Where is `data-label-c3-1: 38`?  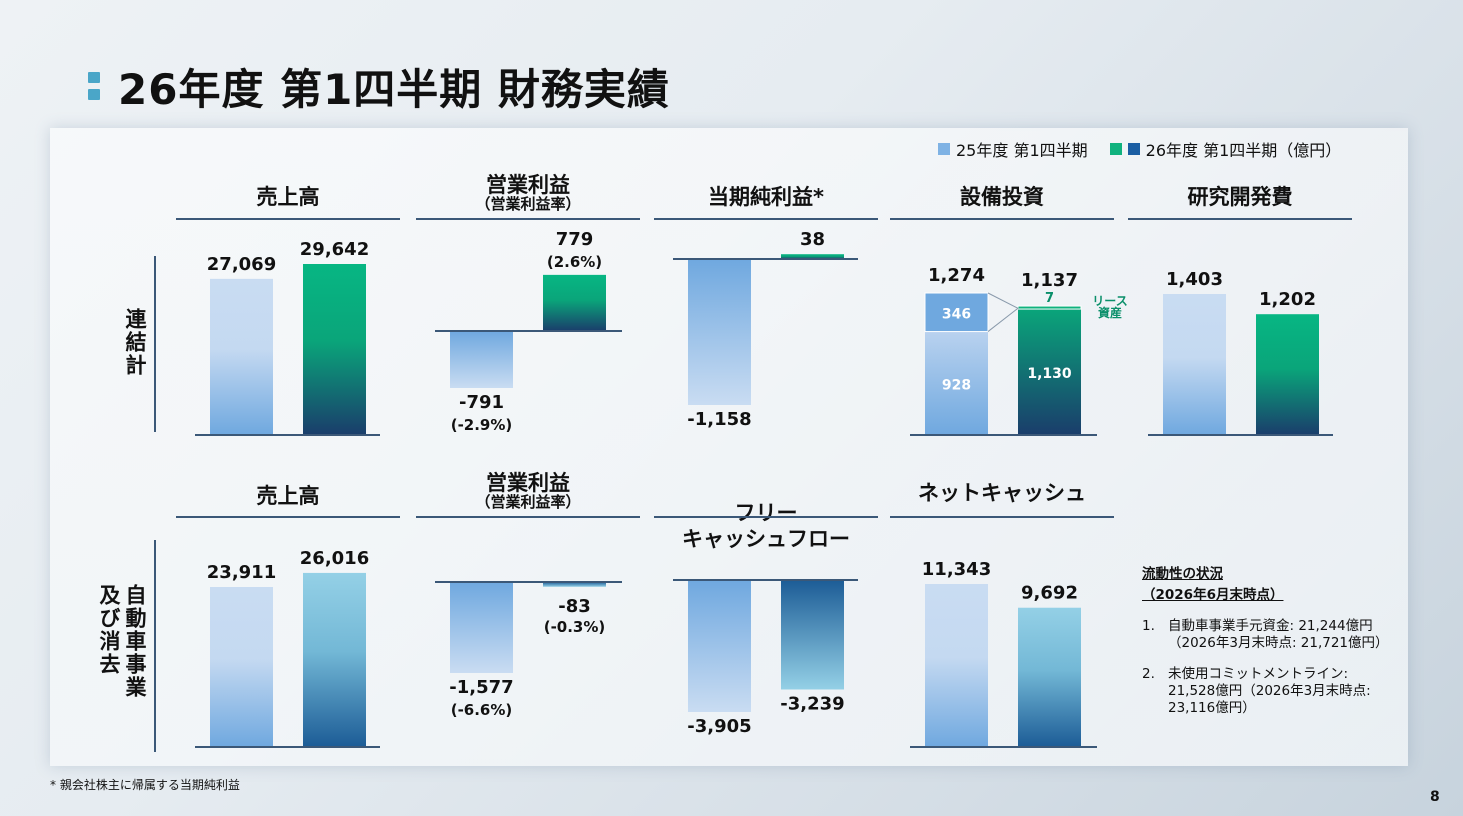 data-label-c3-1: 38 is located at coordinates (812, 239).